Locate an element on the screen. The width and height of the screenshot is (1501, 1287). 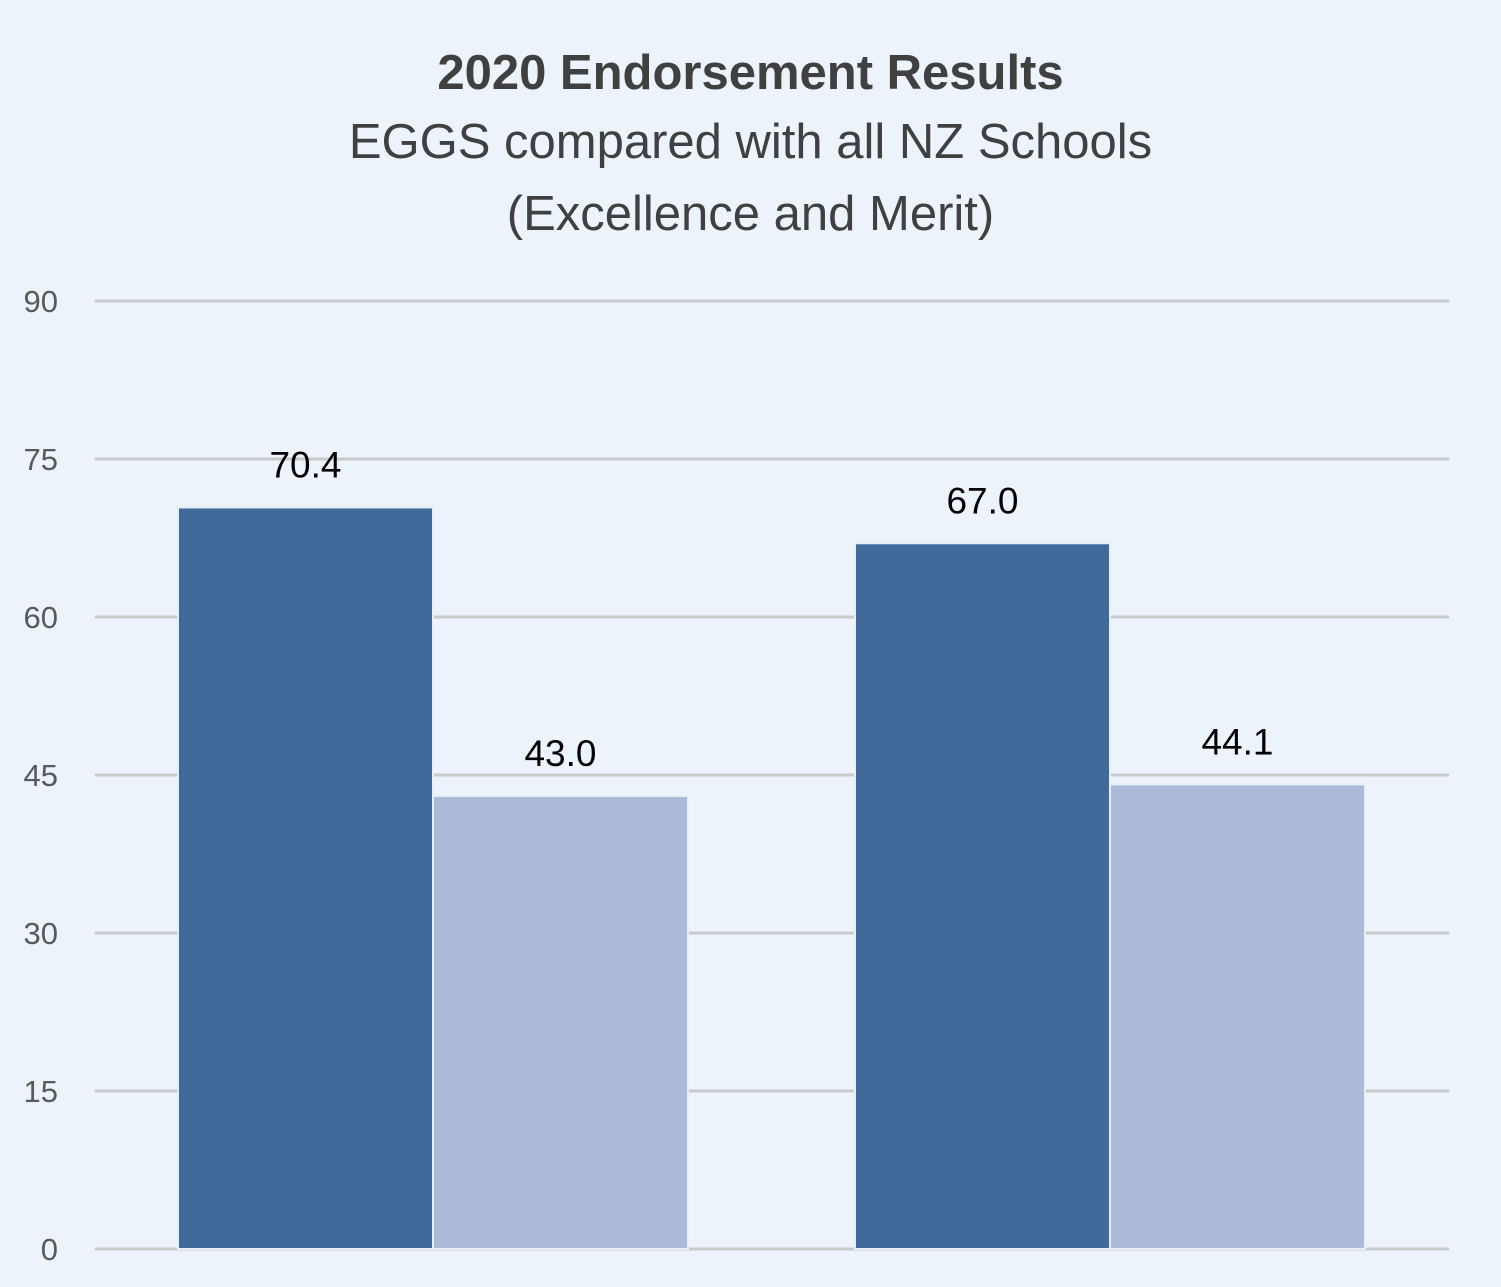
y-tick-label-60: 60 is located at coordinates (41, 617).